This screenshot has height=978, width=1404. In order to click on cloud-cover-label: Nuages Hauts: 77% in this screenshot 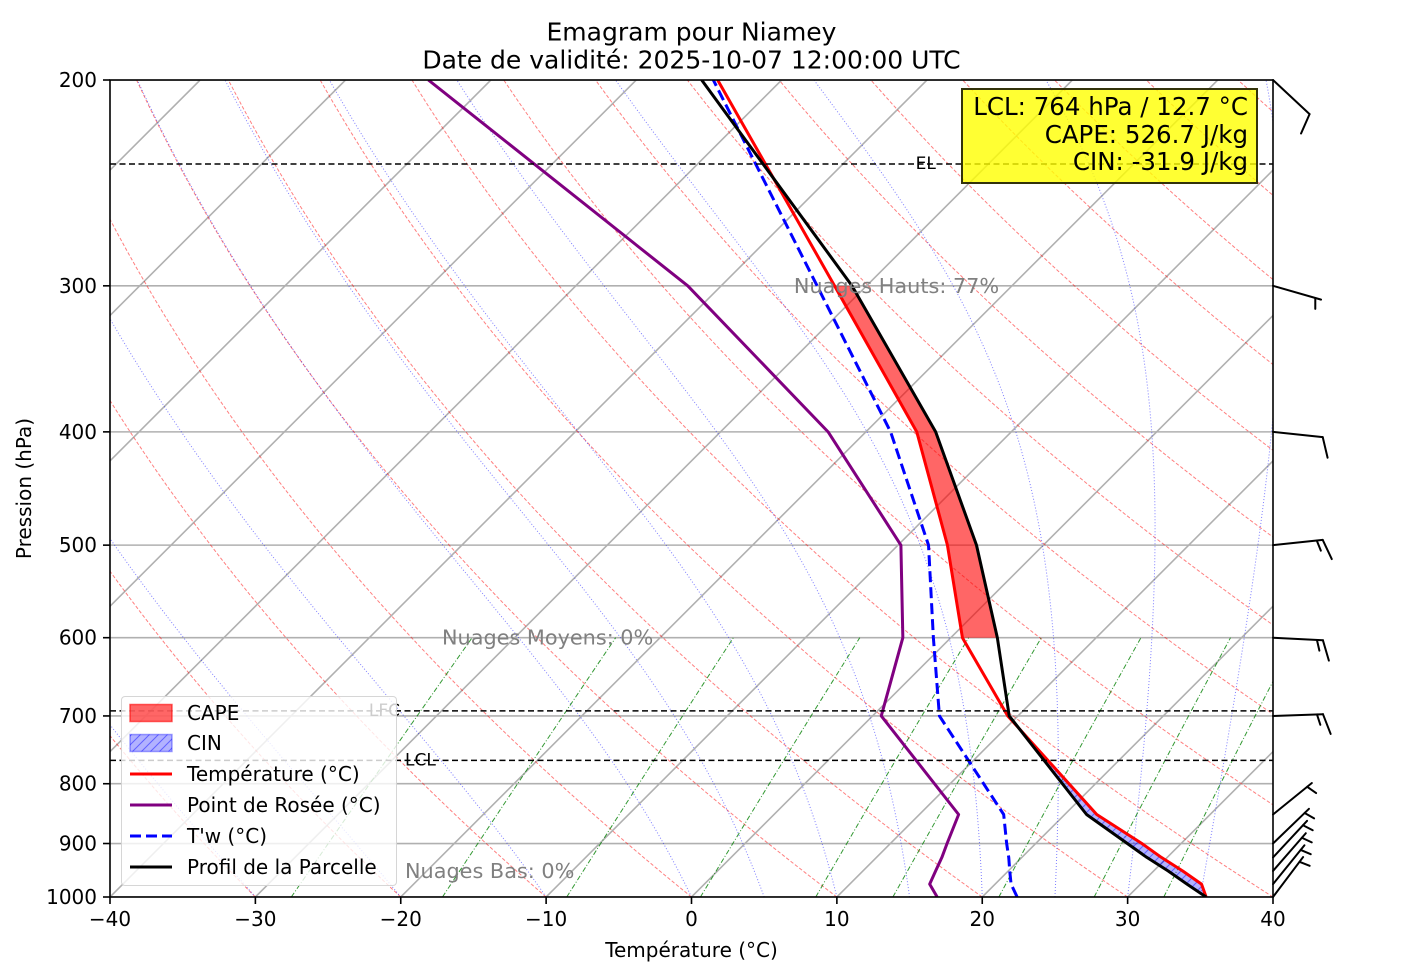, I will do `click(896, 286)`.